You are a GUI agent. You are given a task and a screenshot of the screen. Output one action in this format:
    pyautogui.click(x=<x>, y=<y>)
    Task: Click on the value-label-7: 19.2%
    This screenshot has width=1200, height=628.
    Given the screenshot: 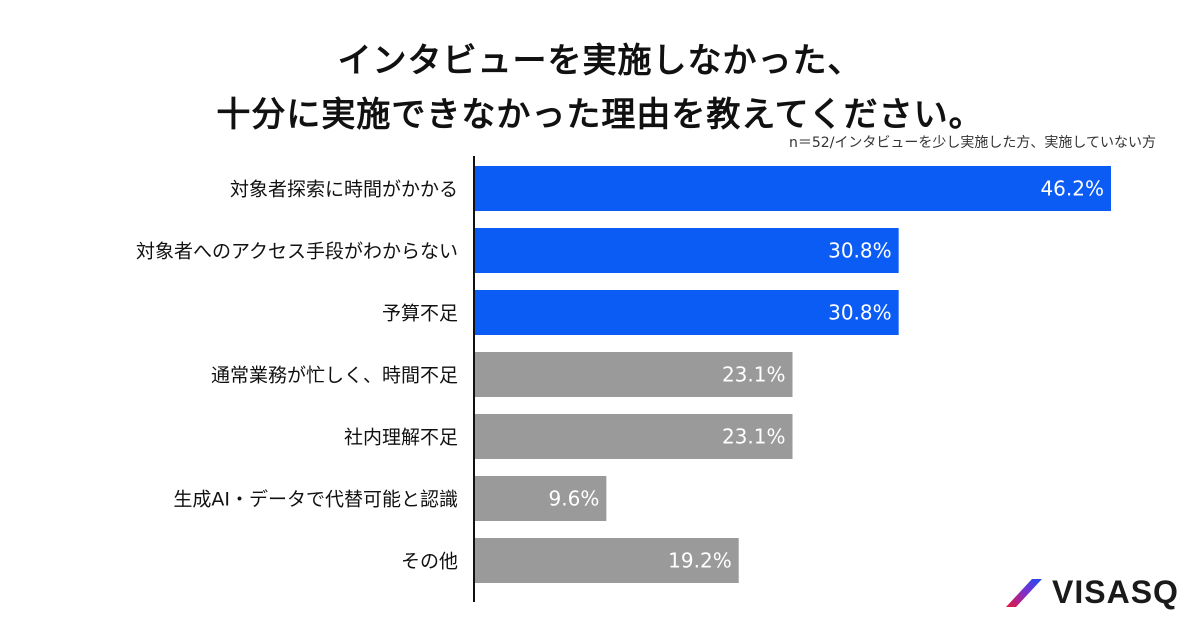 What is the action you would take?
    pyautogui.click(x=700, y=561)
    